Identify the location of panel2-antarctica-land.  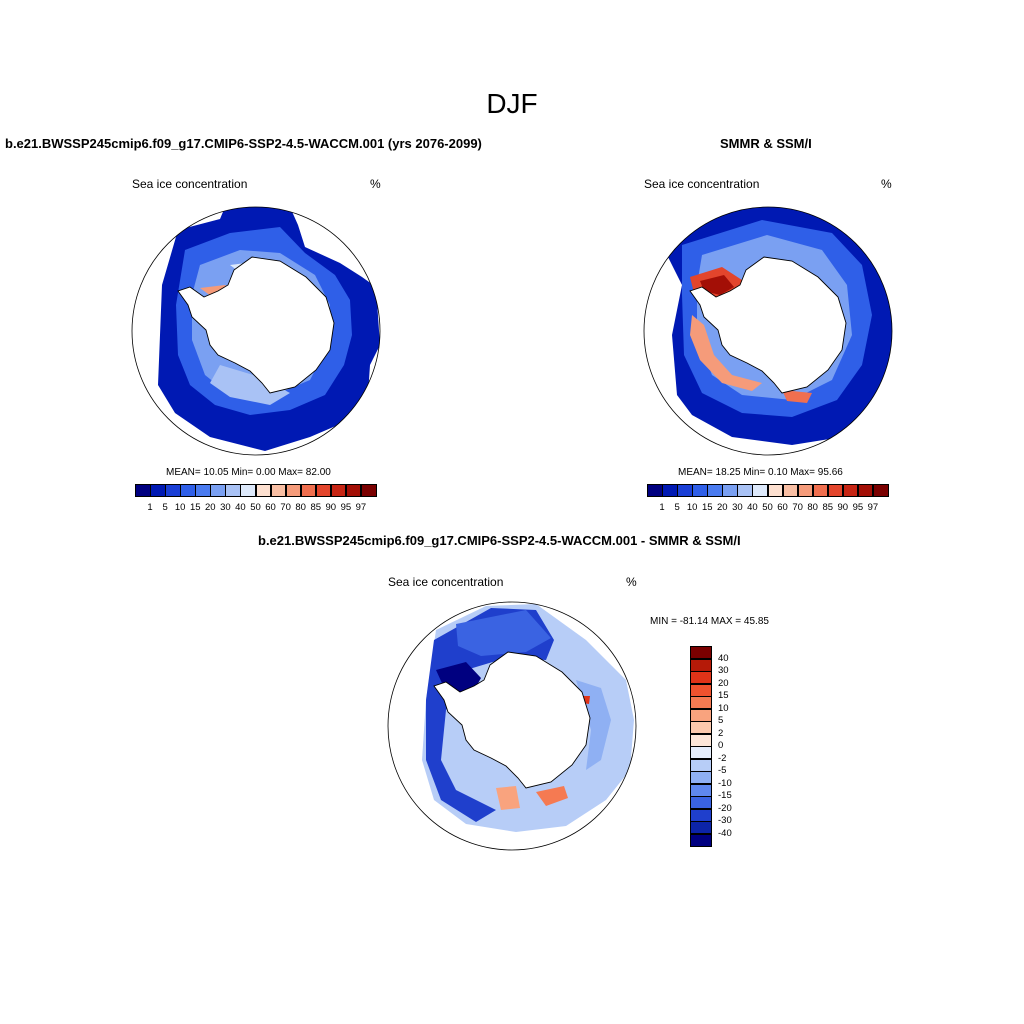
(768, 325).